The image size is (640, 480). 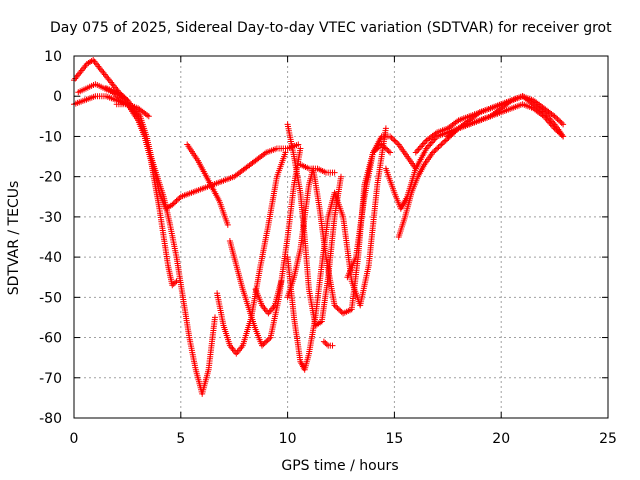 I want to click on y-tick-label: -40, so click(x=50, y=258).